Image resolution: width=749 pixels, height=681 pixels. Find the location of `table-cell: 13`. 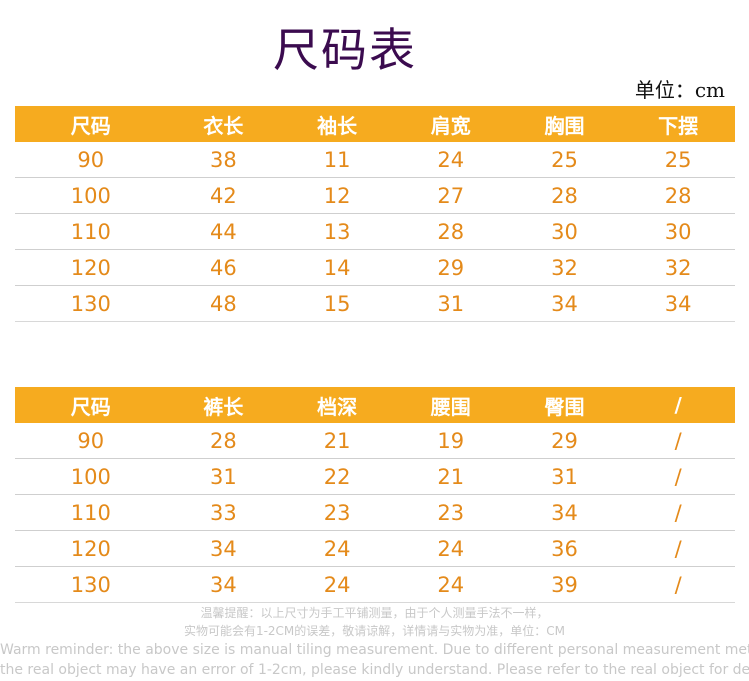

table-cell: 13 is located at coordinates (337, 231).